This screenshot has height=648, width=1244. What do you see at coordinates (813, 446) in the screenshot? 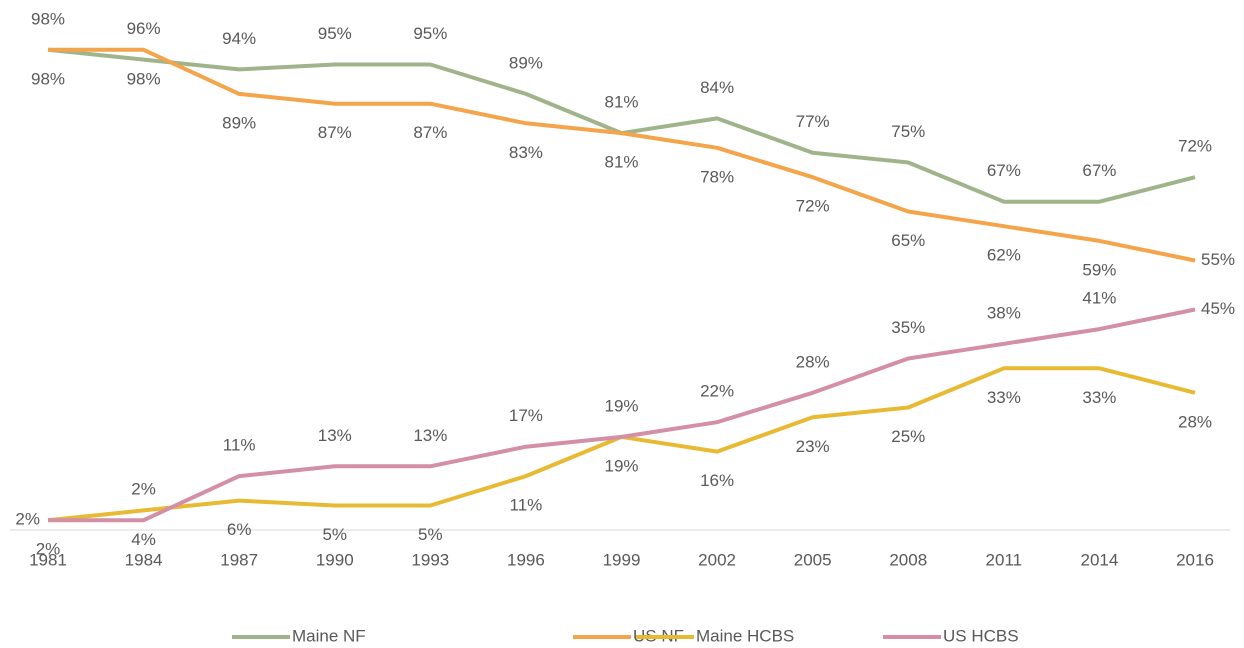
I see `data-label: 23%` at bounding box center [813, 446].